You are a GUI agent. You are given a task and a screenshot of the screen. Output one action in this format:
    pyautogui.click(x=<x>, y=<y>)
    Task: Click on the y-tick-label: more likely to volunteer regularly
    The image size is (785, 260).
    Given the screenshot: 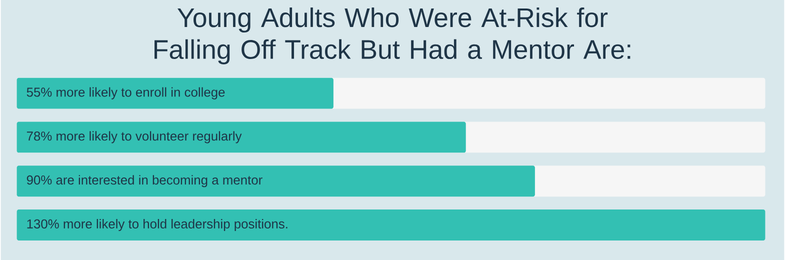 What is the action you would take?
    pyautogui.click(x=149, y=137)
    